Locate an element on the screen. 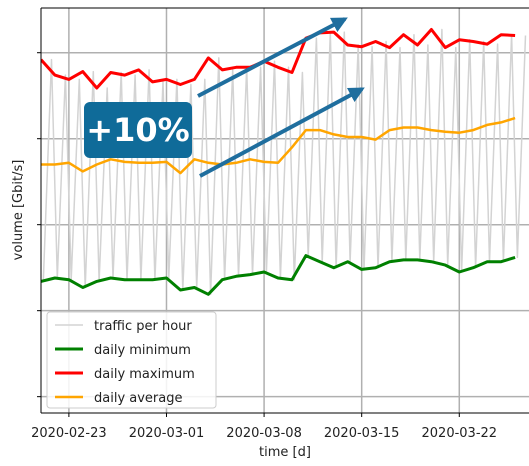  x-tick-label: 2020-03-22 is located at coordinates (460, 433).